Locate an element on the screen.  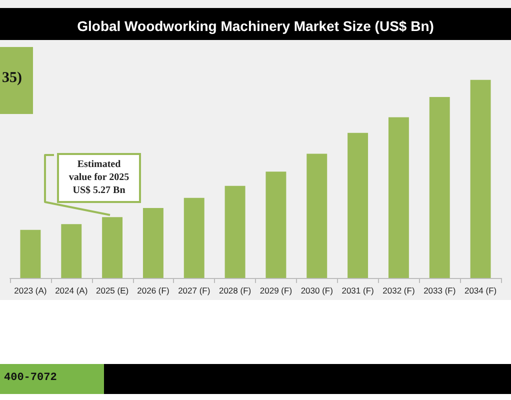
x-tick-label: 2026 (F) is located at coordinates (153, 291).